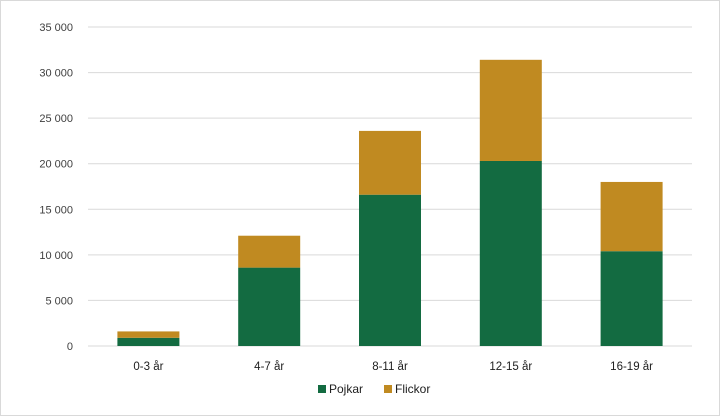  What do you see at coordinates (374, 389) in the screenshot?
I see `legend: Pojkar Flickor` at bounding box center [374, 389].